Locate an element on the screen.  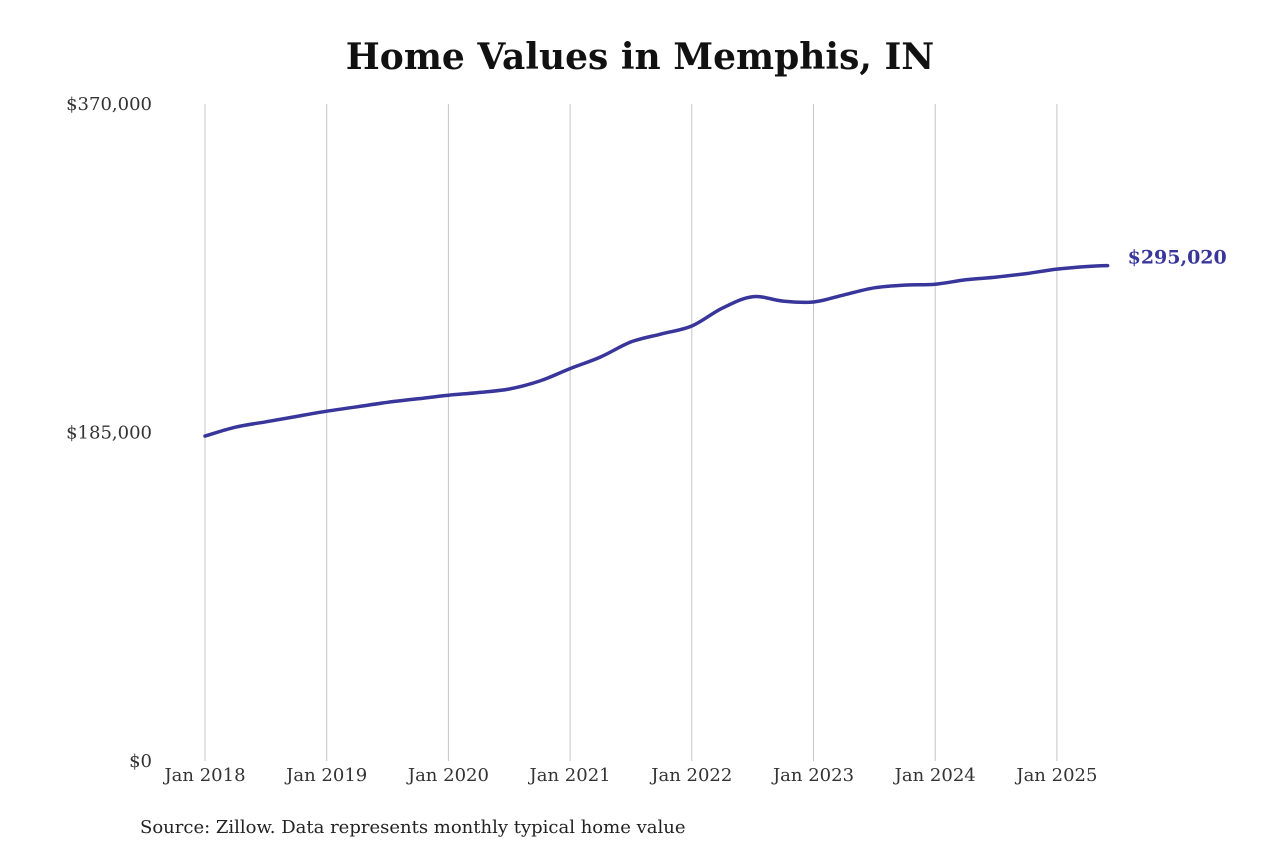
y-tick-label: $185,000 is located at coordinates (109, 433).